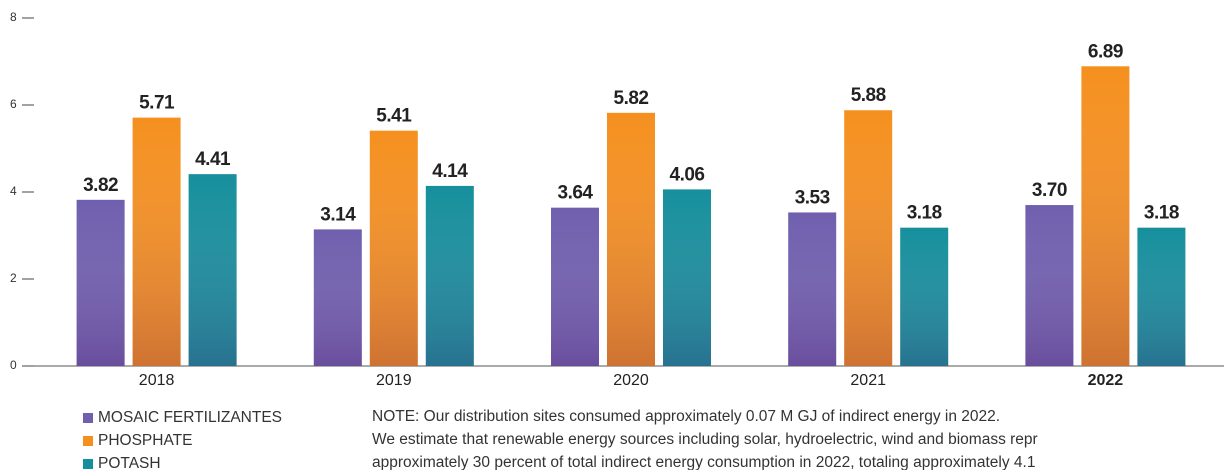 The height and width of the screenshot is (470, 1224). Describe the element at coordinates (213, 159) in the screenshot. I see `value-label: 4.41` at that location.